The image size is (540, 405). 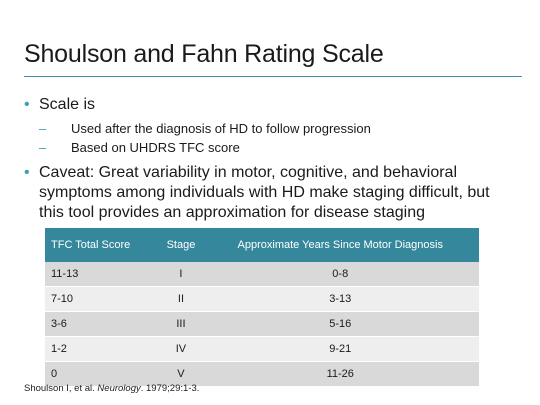 What do you see at coordinates (155, 147) in the screenshot?
I see `sub-bullet-text: Based on UHDRS TFC score` at bounding box center [155, 147].